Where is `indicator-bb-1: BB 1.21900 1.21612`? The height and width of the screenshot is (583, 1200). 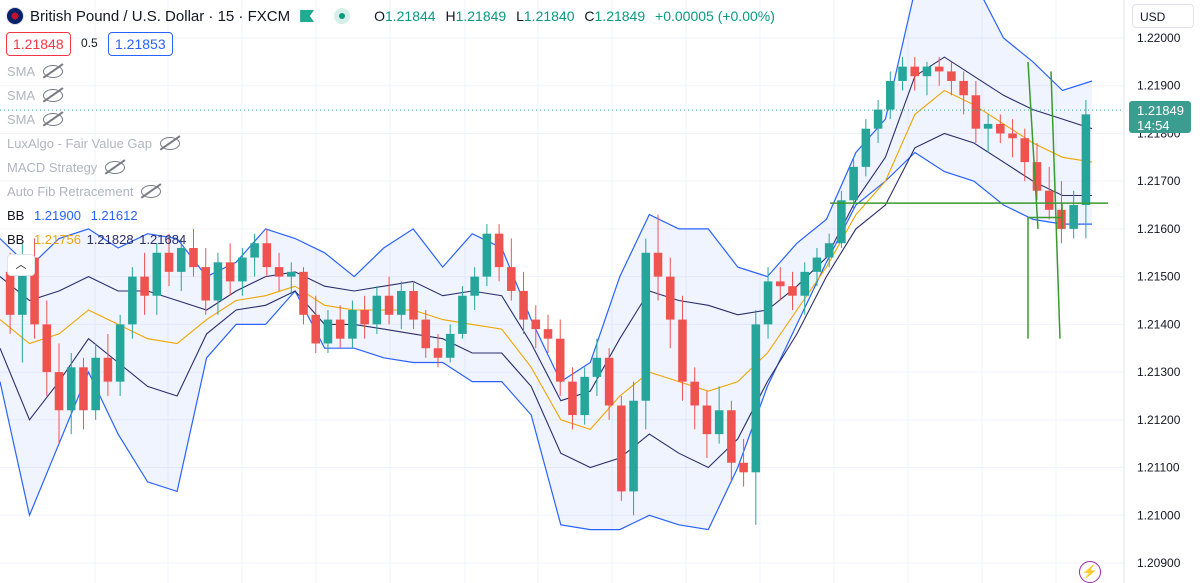 indicator-bb-1: BB 1.21900 1.21612 is located at coordinates (72, 215).